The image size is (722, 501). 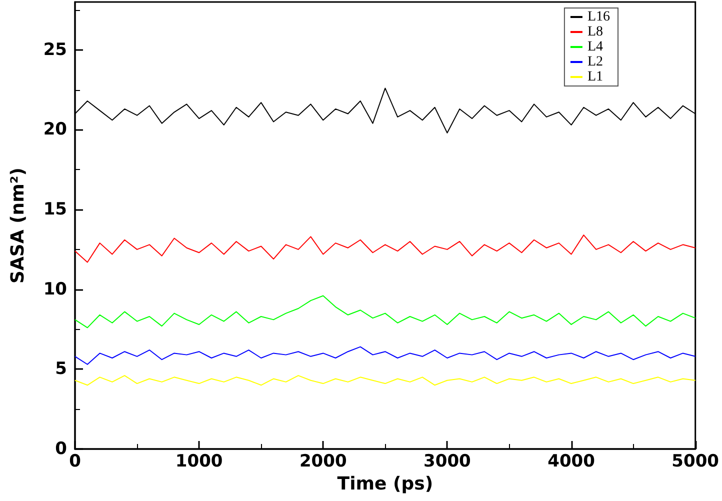 I want to click on x-axis-title: Time (ps), so click(x=385, y=483).